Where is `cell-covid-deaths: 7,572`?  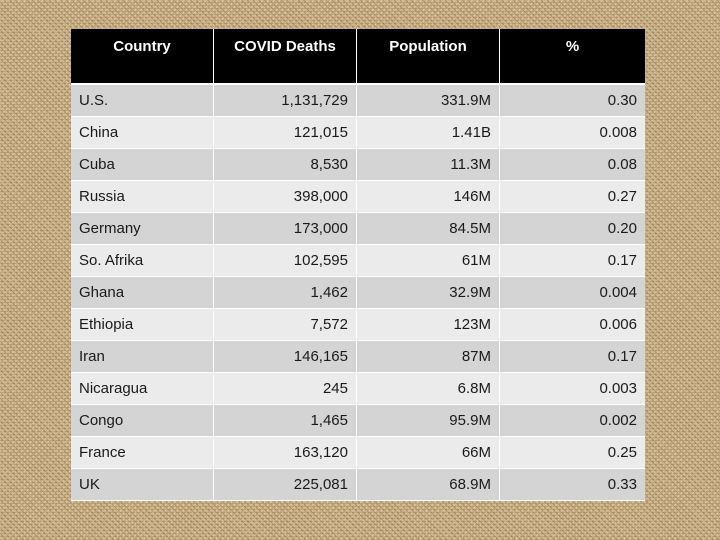
cell-covid-deaths: 7,572 is located at coordinates (285, 325).